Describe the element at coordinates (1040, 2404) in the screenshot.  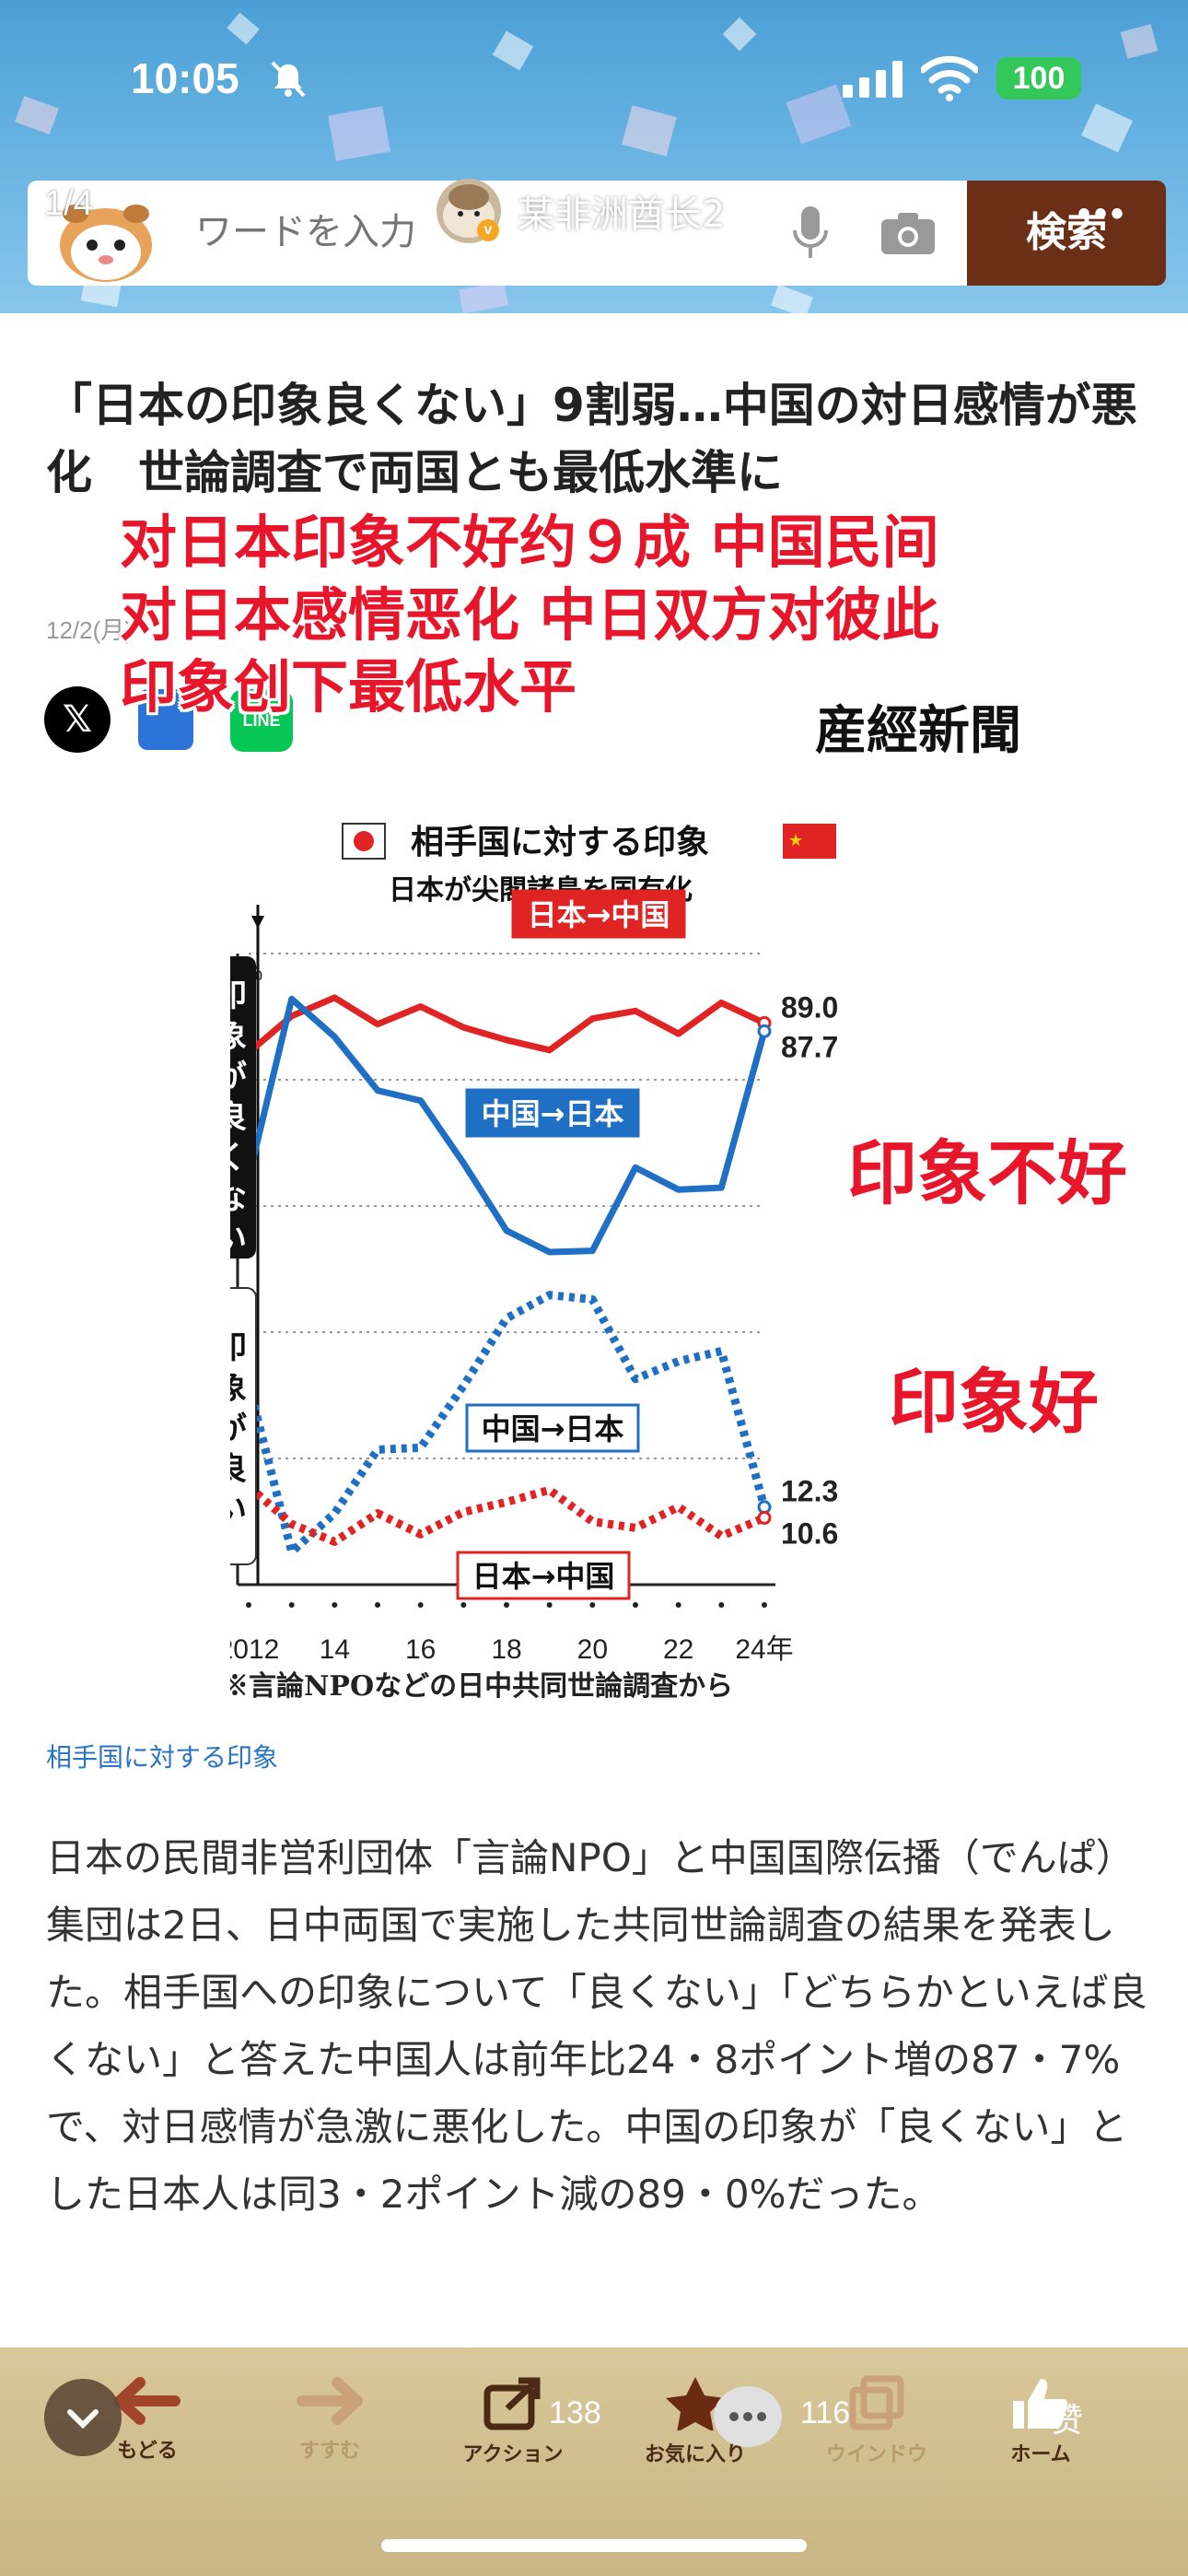
I see `thumbs-up-icon` at that location.